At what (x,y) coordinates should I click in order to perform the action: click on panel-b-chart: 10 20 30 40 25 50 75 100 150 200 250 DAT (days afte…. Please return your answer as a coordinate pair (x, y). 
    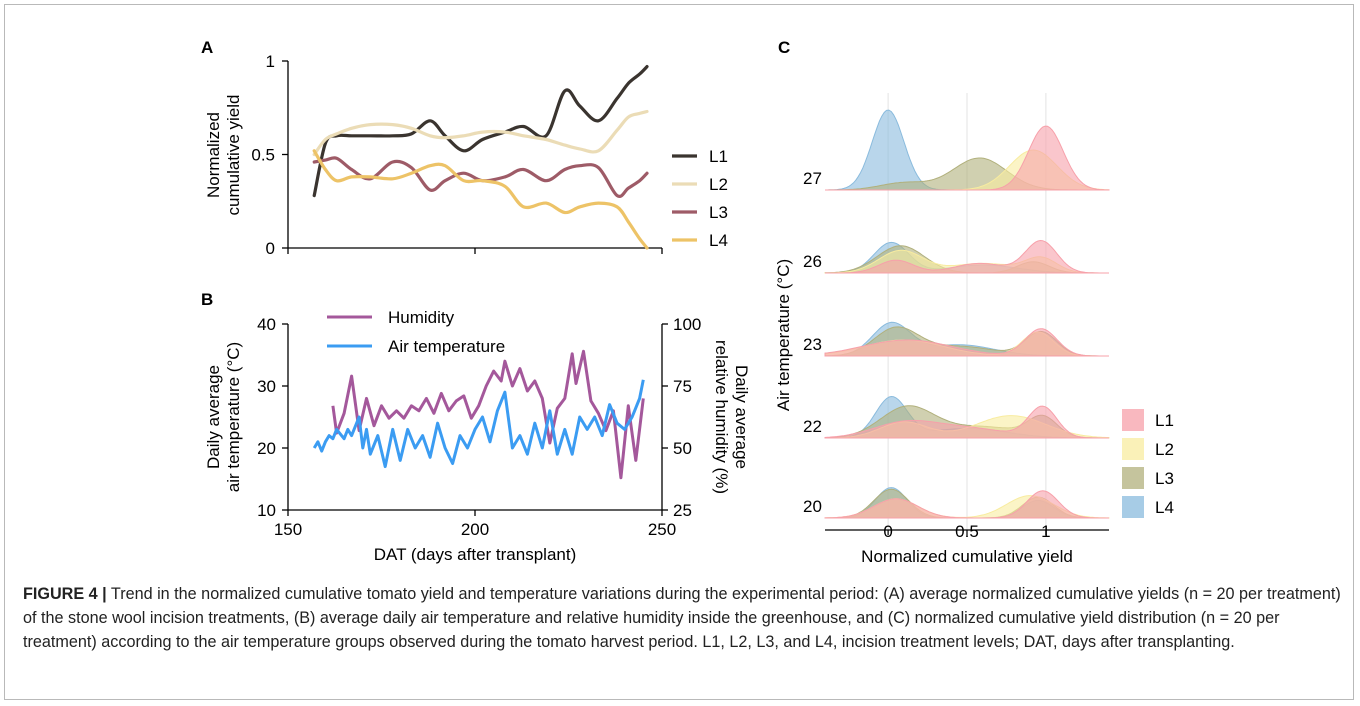
    Looking at the image, I should click on (477, 436).